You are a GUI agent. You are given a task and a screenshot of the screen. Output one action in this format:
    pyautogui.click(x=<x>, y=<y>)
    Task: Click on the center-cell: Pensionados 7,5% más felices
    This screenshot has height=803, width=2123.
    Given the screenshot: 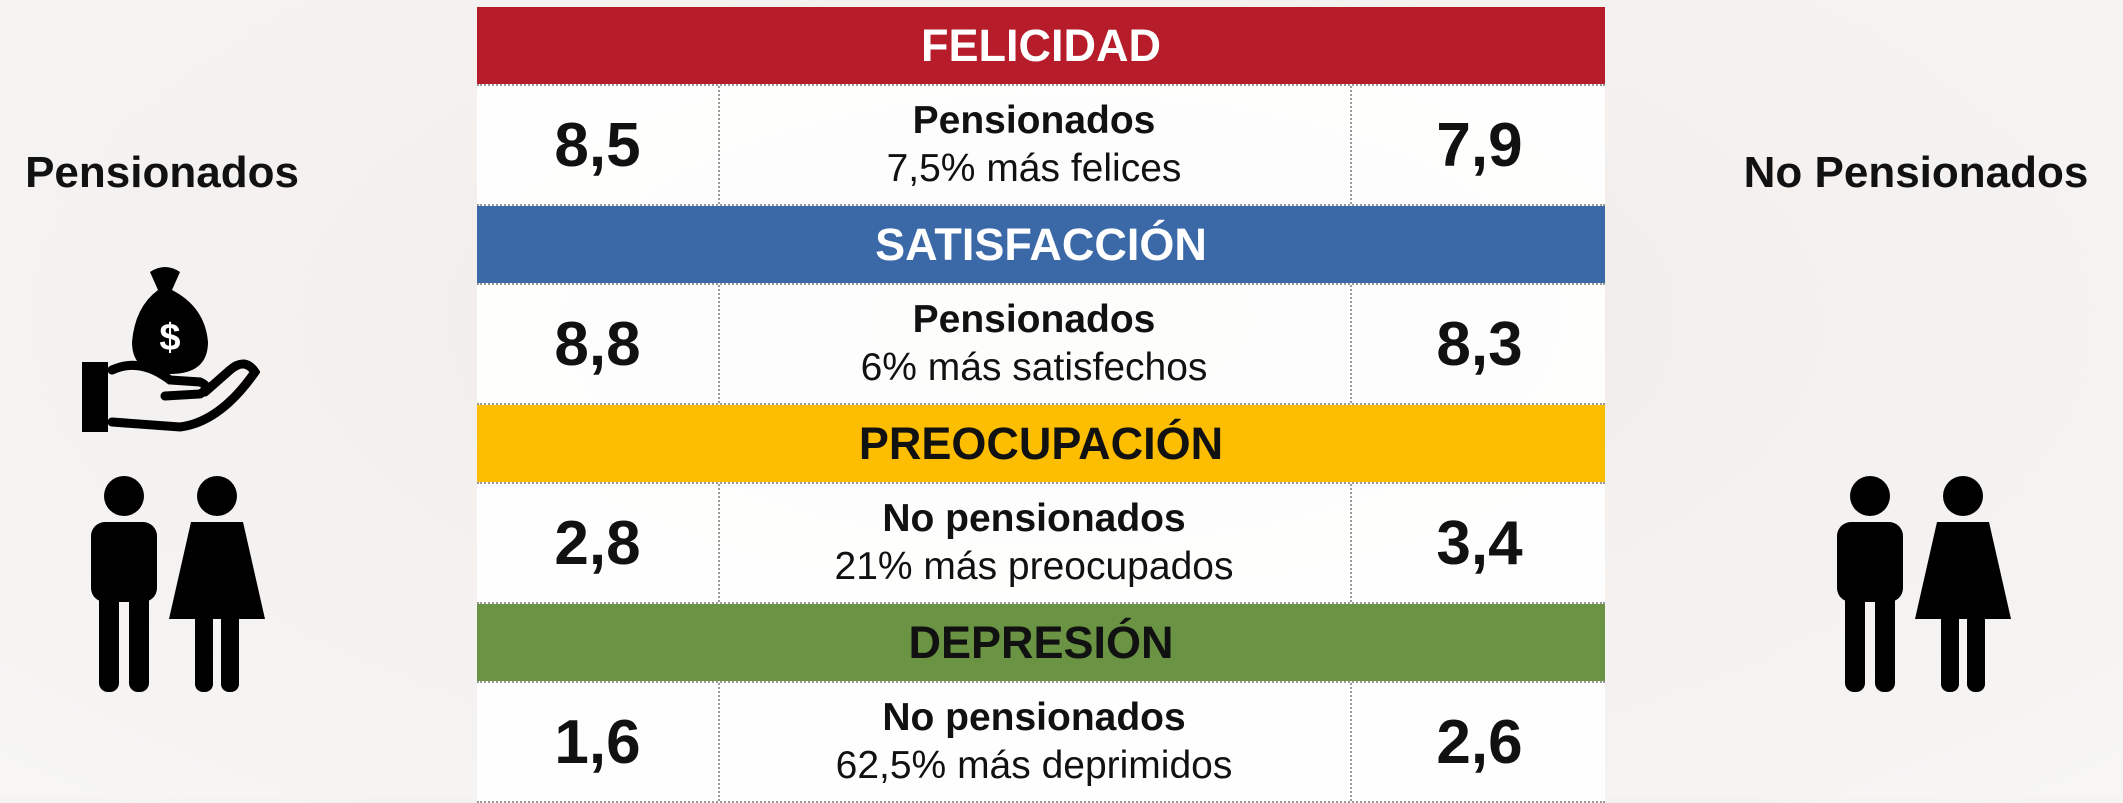 What is the action you would take?
    pyautogui.click(x=1034, y=145)
    